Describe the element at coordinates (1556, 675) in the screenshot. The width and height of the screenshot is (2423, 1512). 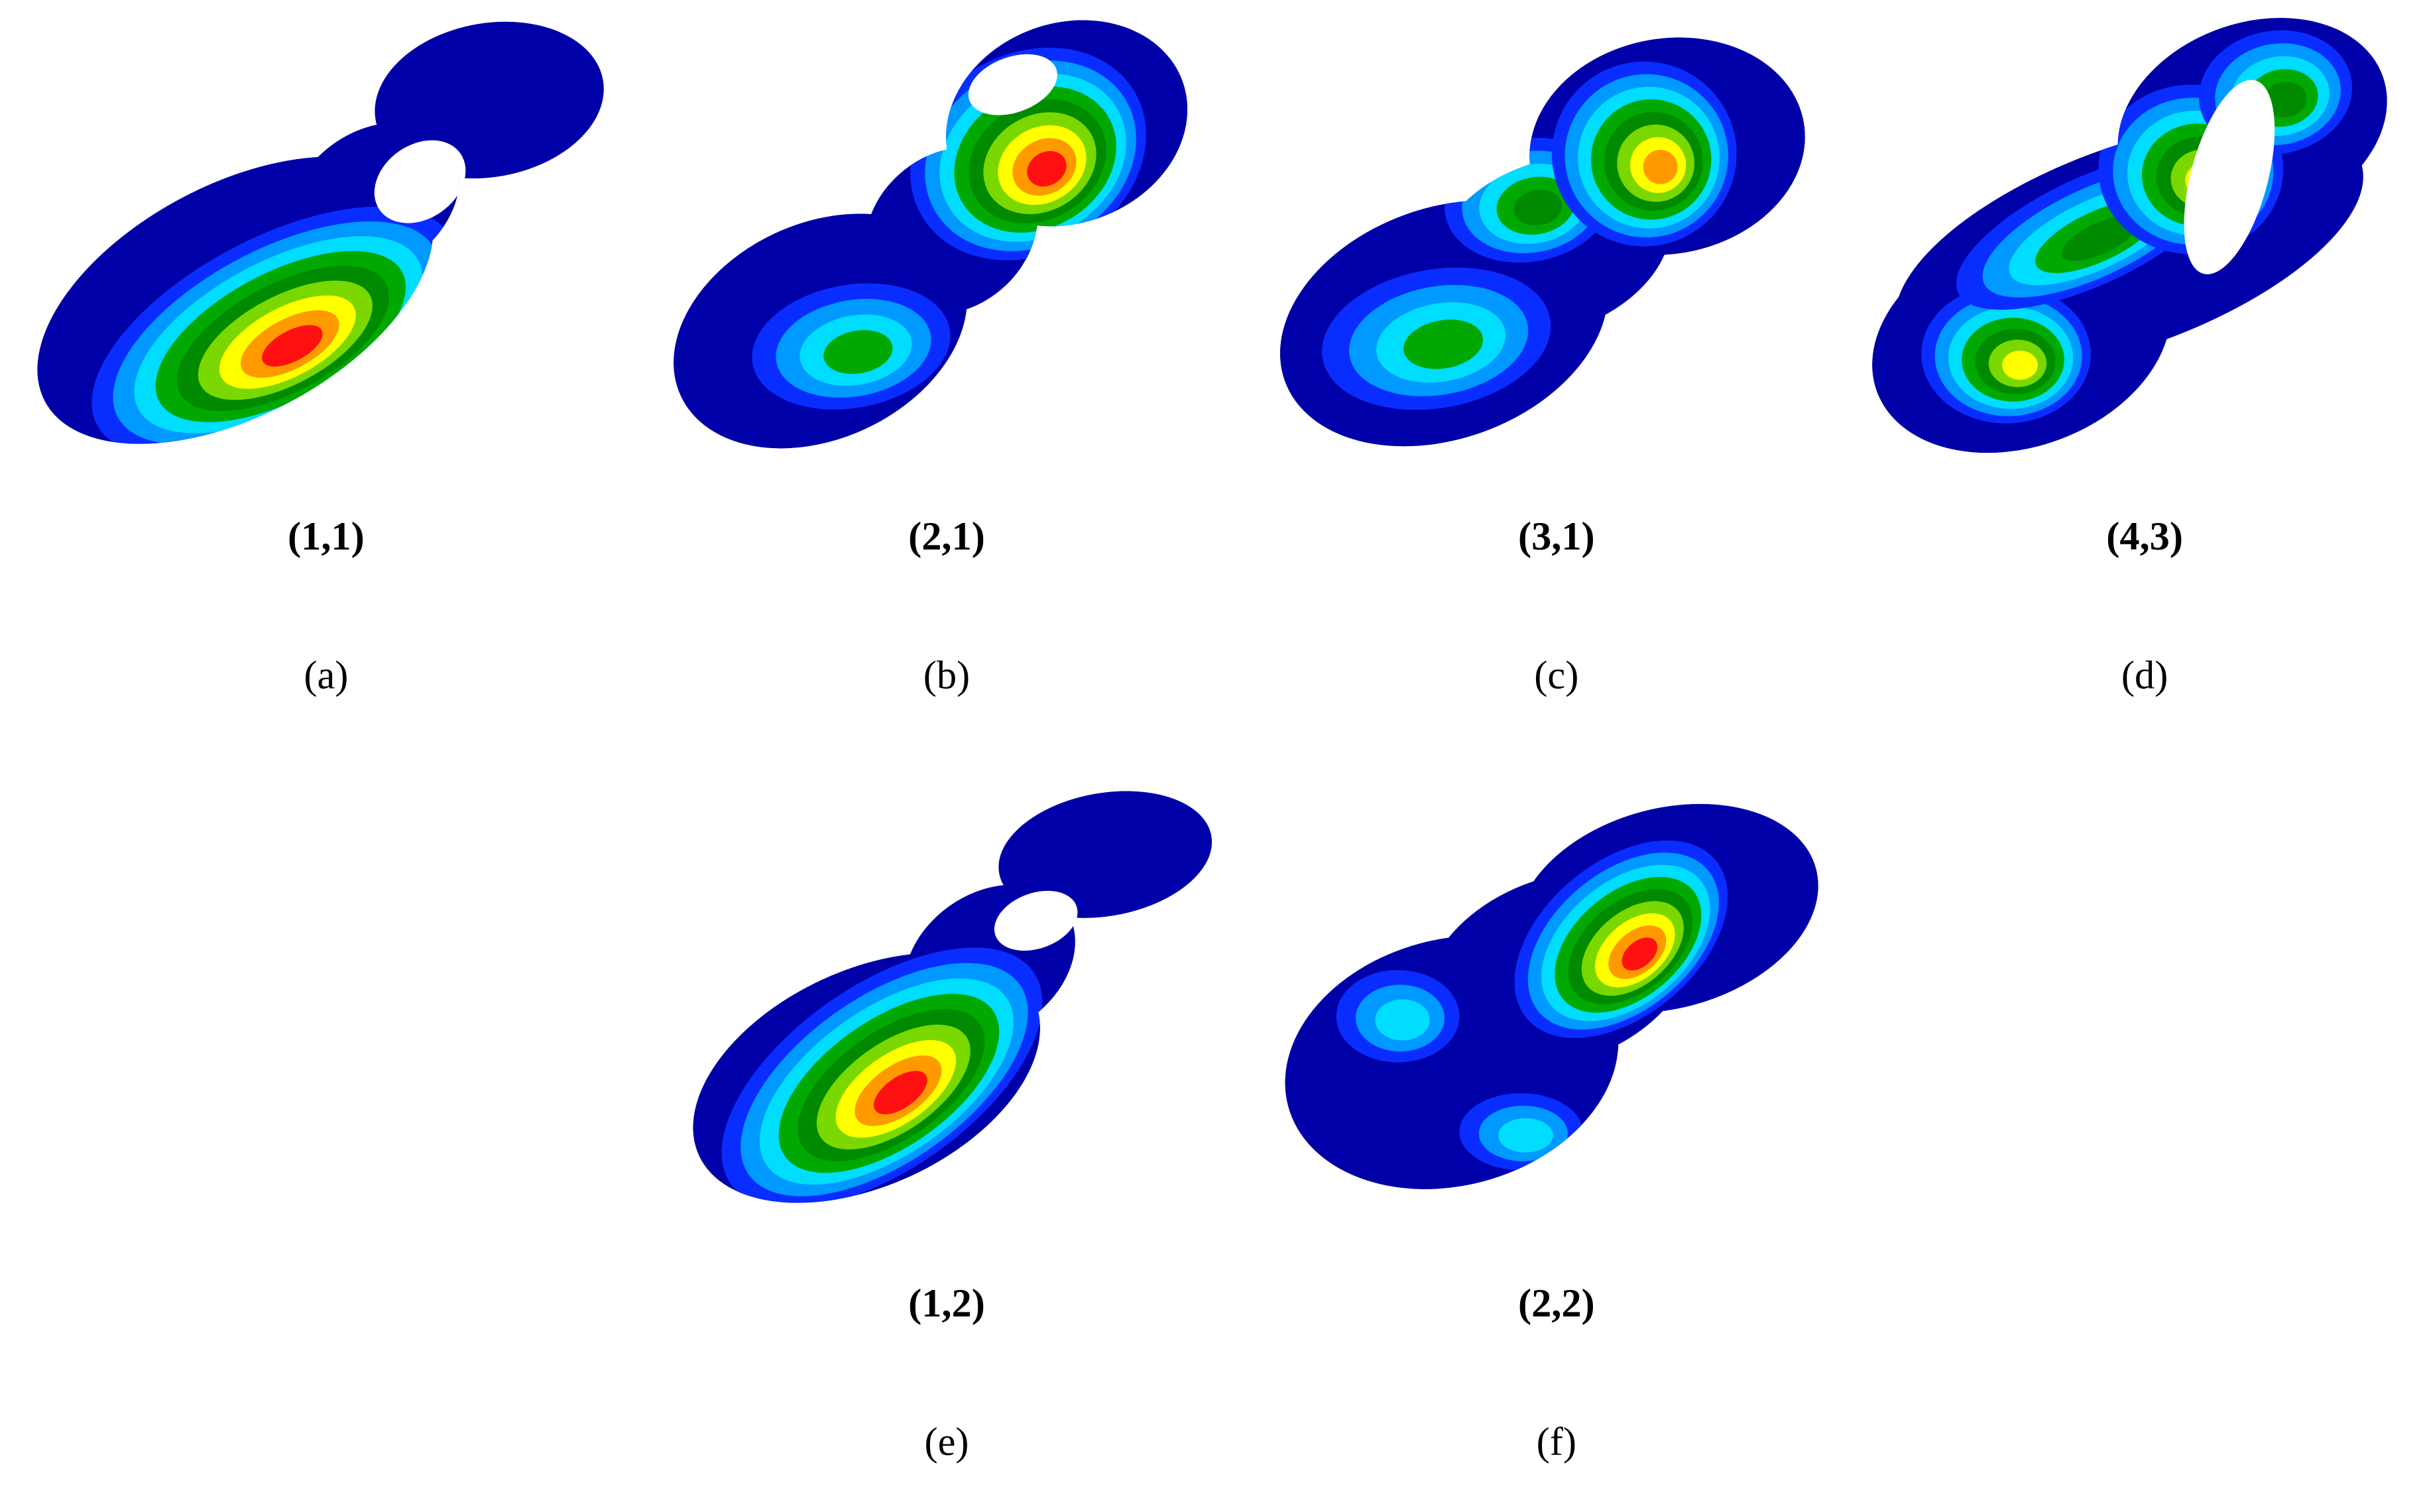
I see `panel-label: (c)` at that location.